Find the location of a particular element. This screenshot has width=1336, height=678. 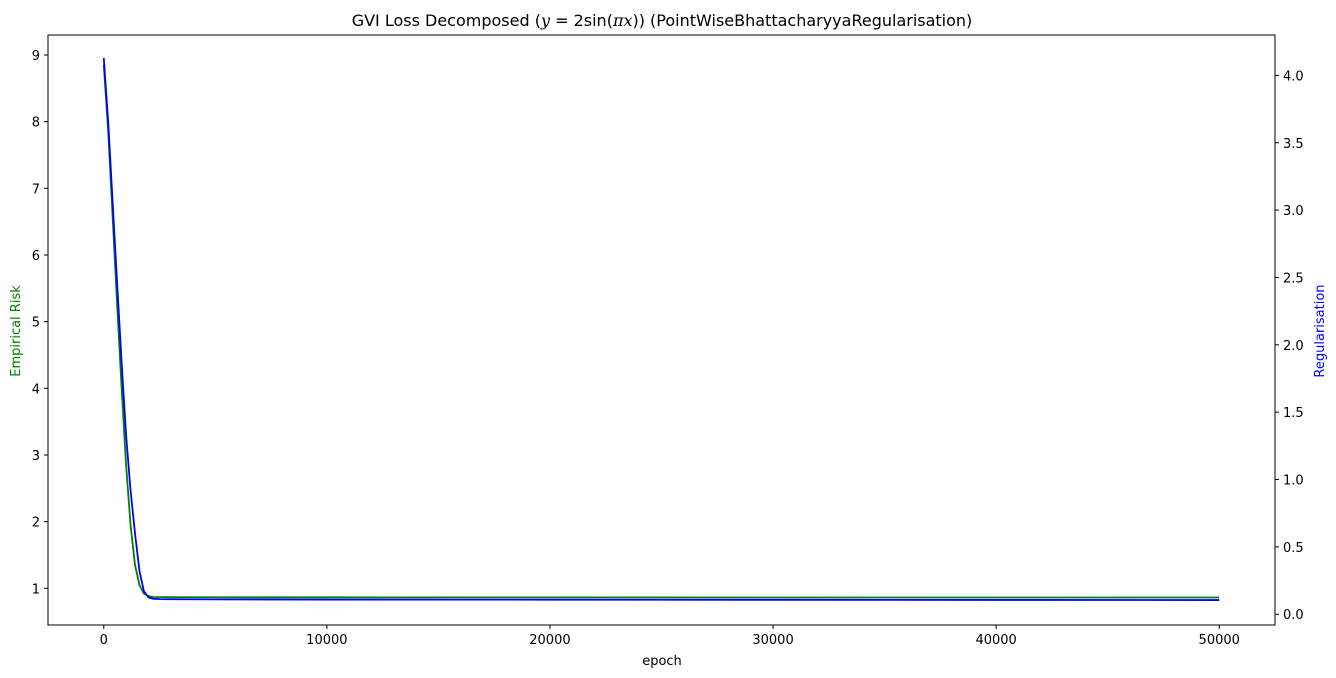

y-left-tick-label: 1 is located at coordinates (36, 589).